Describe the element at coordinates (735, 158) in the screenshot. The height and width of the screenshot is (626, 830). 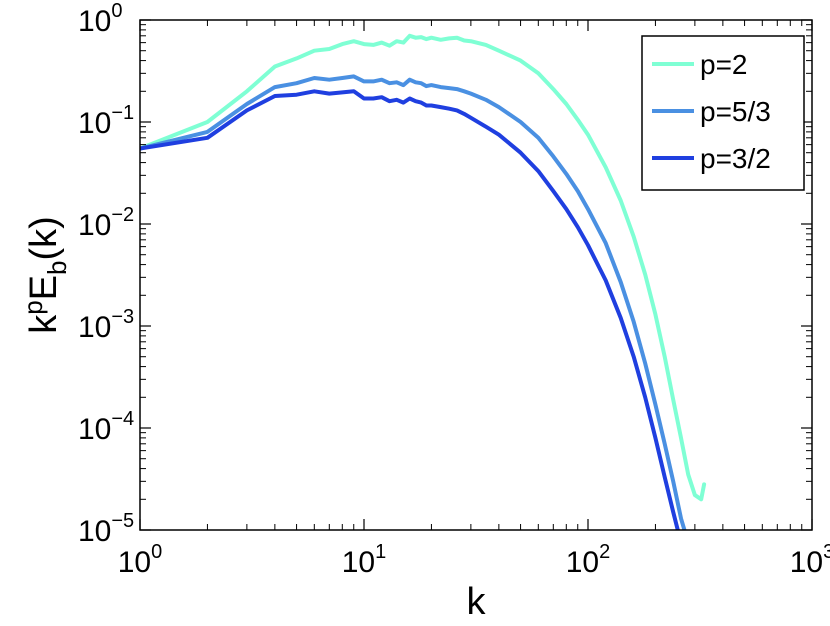
I see `legend-label-3: p=3/2` at that location.